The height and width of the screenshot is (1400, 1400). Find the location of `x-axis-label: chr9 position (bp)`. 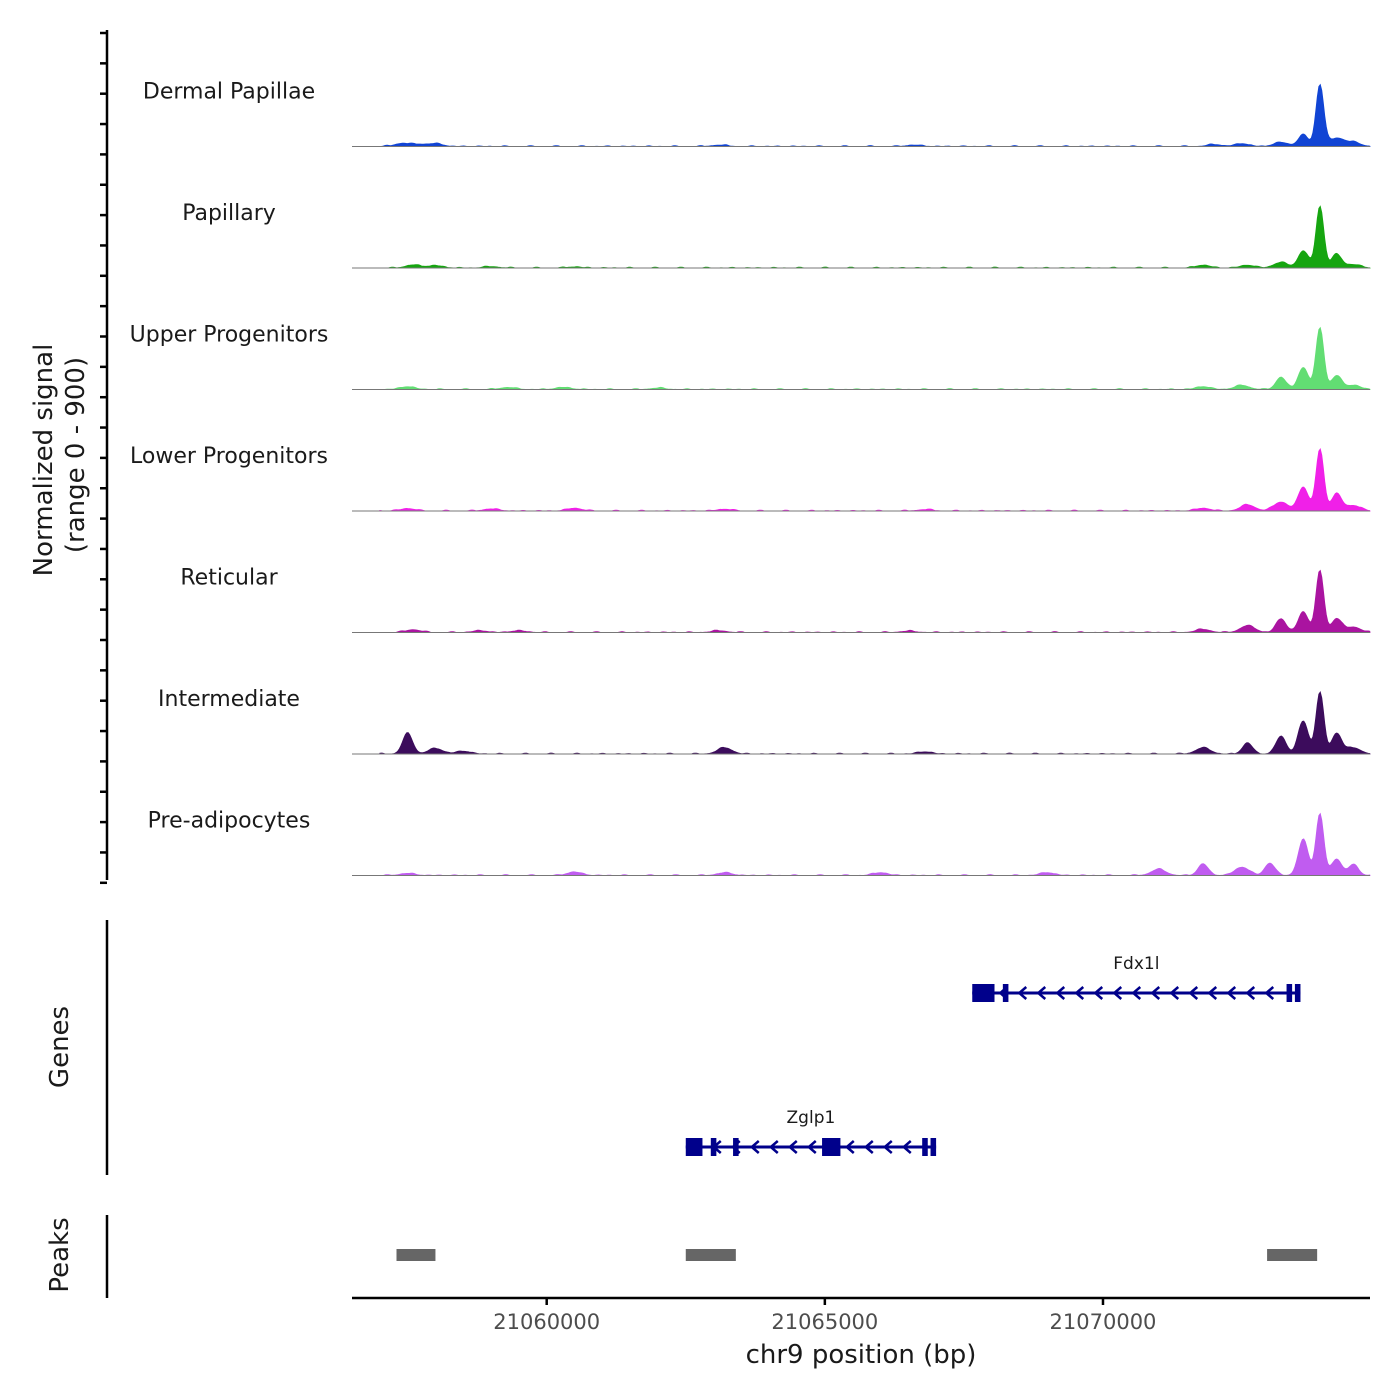

x-axis-label: chr9 position (bp) is located at coordinates (861, 1355).